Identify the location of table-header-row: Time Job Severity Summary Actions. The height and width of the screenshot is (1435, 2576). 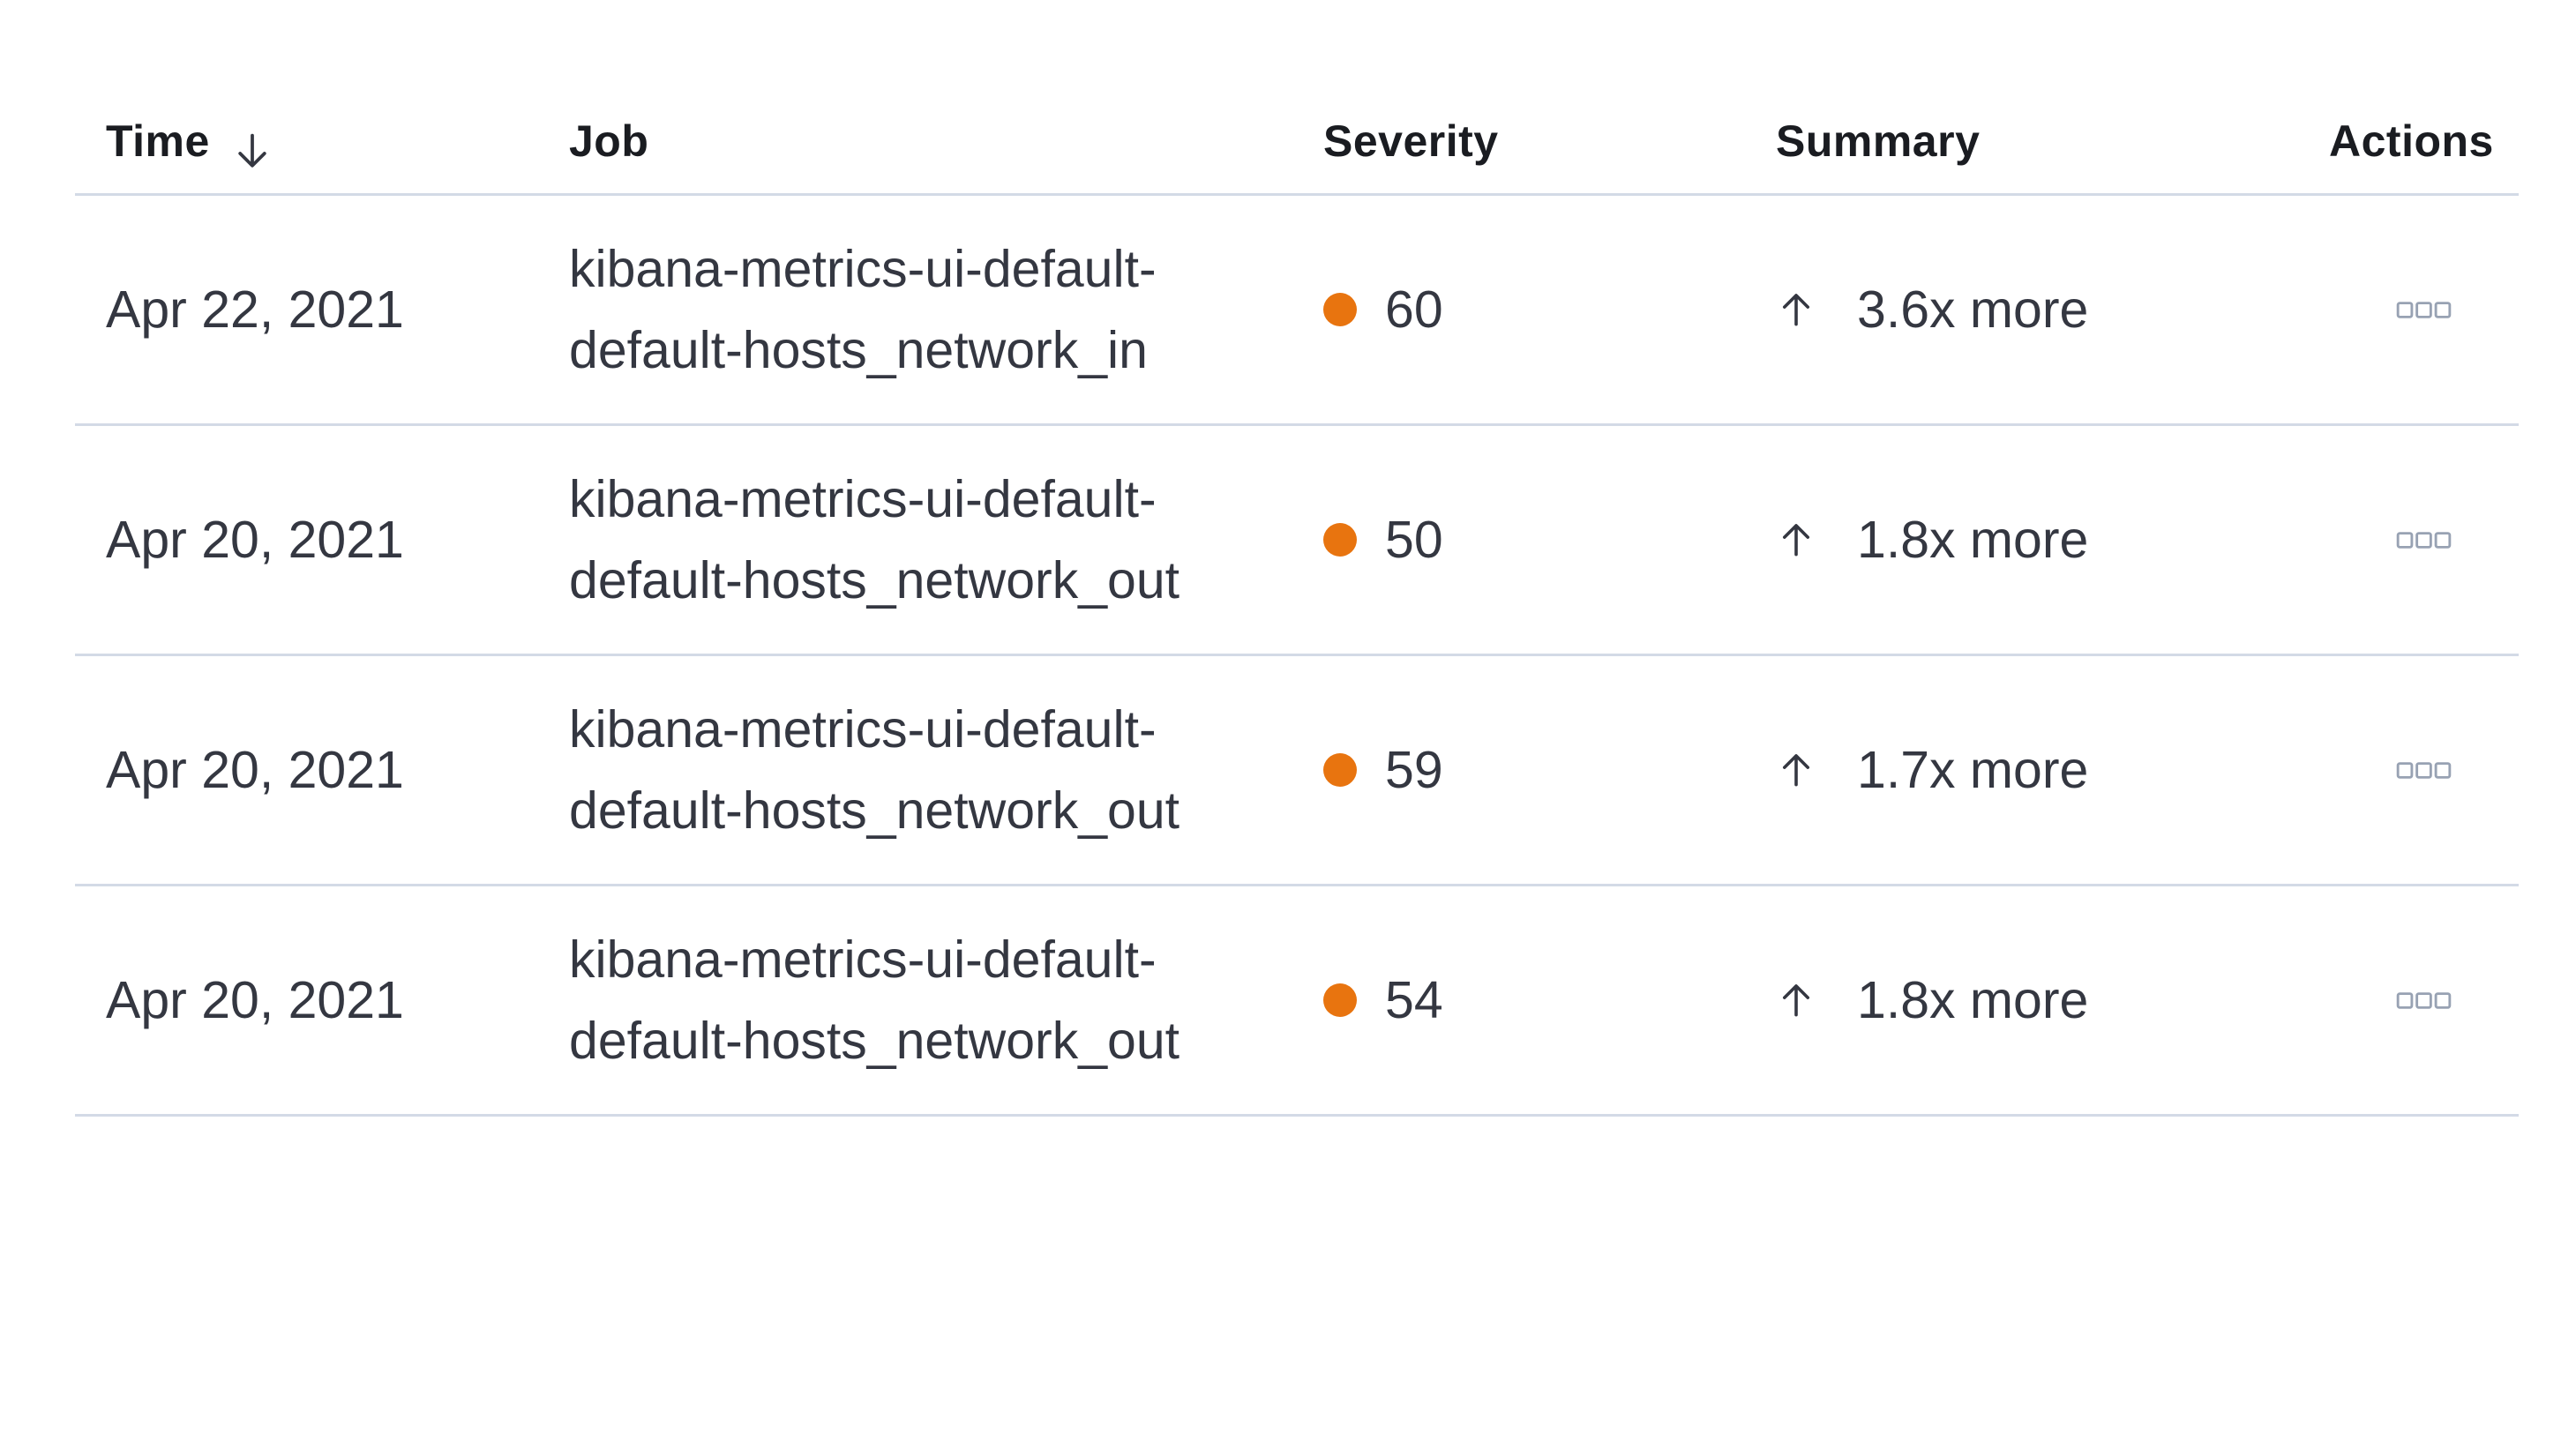
(1297, 98).